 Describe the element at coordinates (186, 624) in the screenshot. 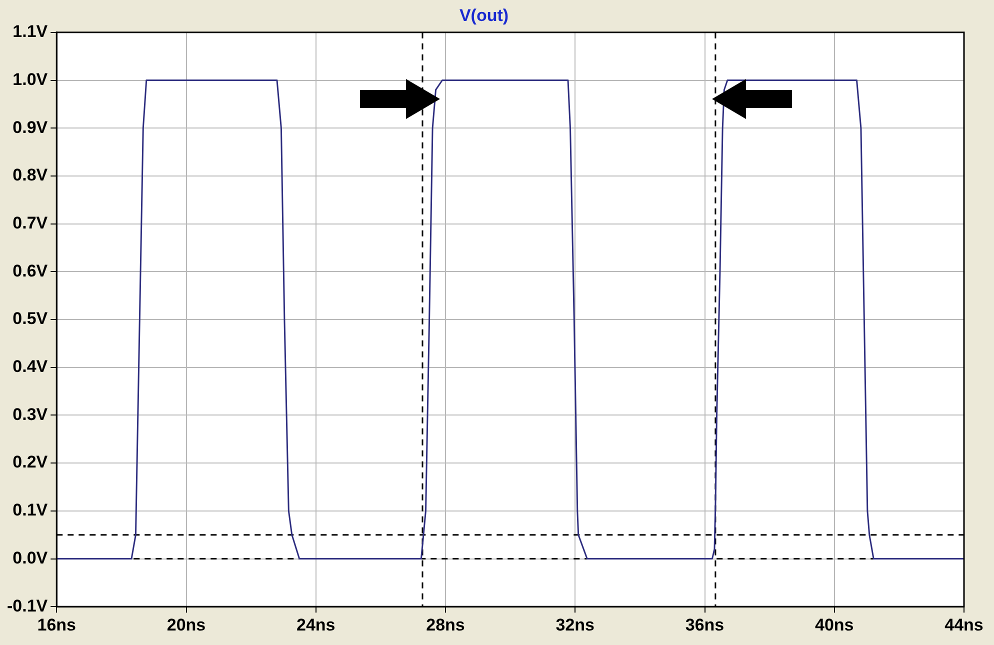

I see `x-tick-label: 20ns` at that location.